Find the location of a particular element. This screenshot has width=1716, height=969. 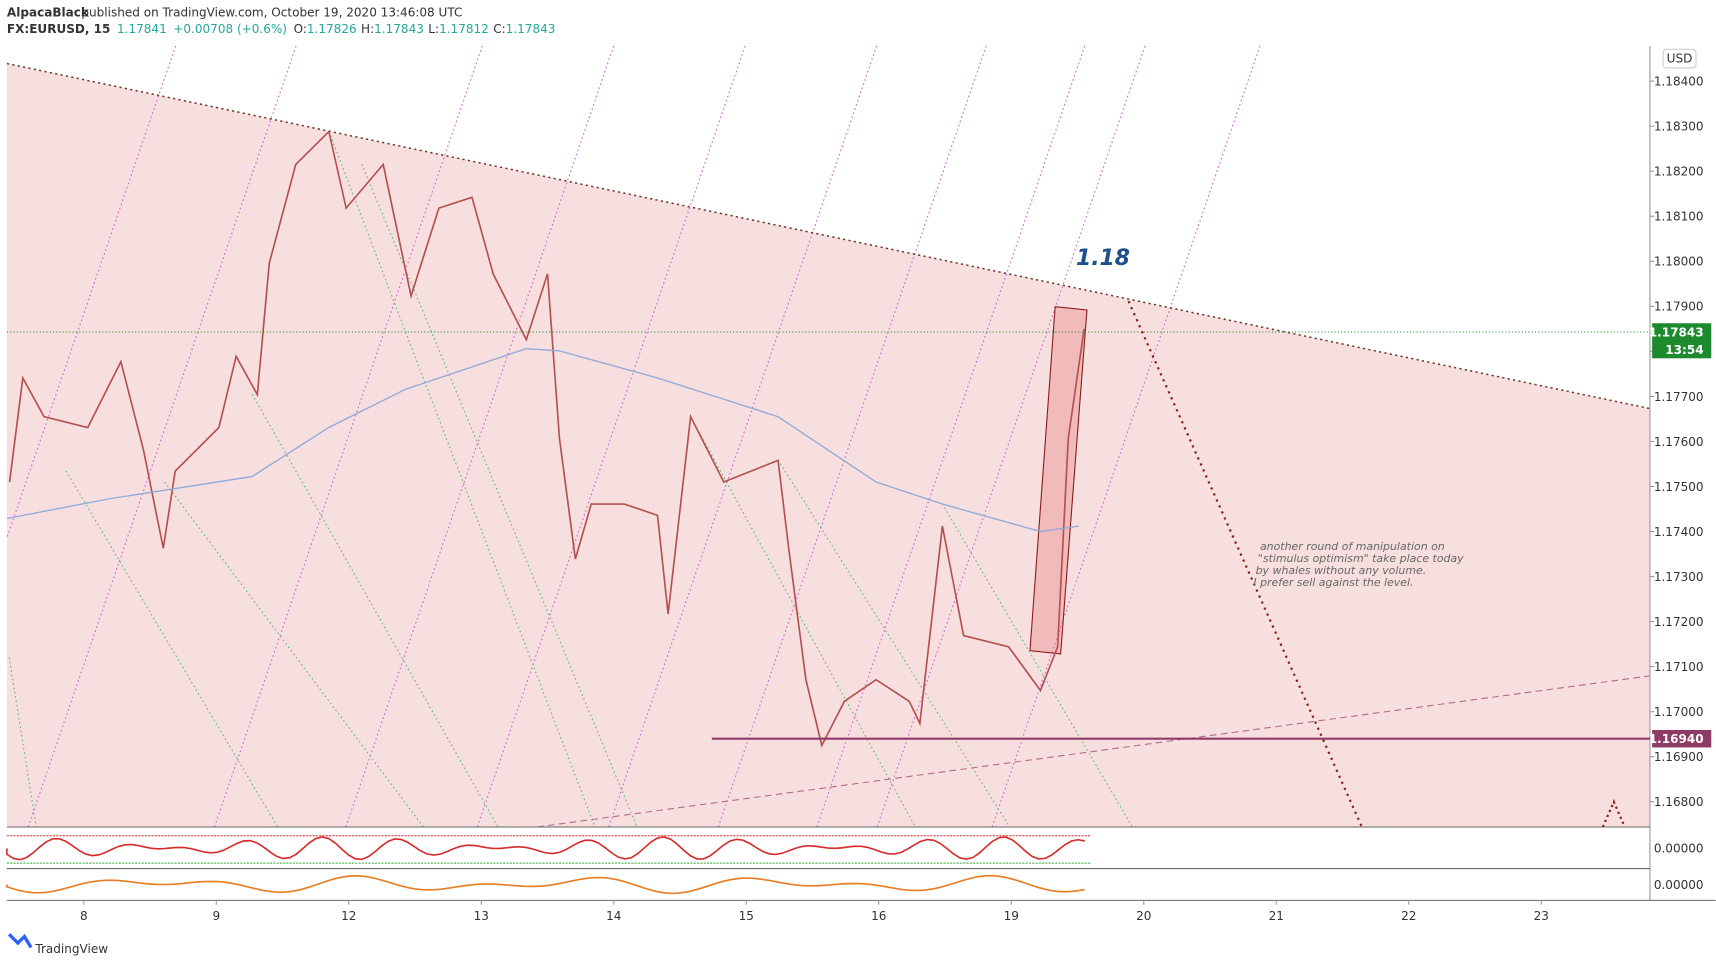

y-tick-label: 1.18400 is located at coordinates (1679, 82).